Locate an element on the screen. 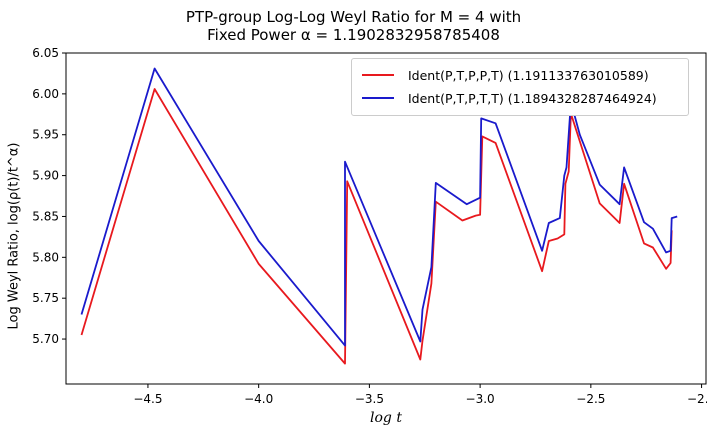  y-tick-label: 5.90 is located at coordinates (45, 176).